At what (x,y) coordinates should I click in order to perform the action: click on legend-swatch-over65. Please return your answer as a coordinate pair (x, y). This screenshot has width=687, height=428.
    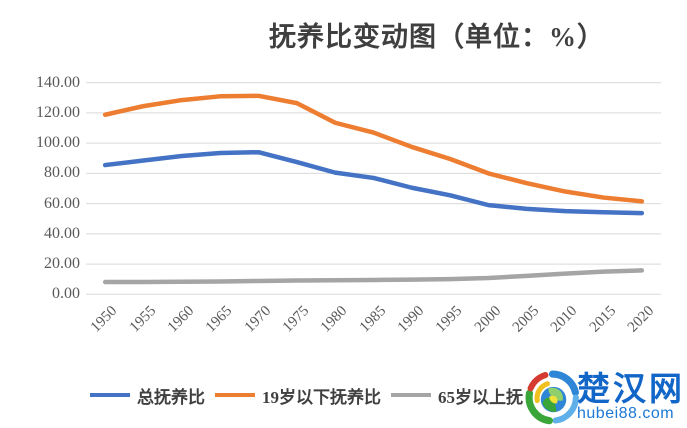
    Looking at the image, I should click on (411, 395).